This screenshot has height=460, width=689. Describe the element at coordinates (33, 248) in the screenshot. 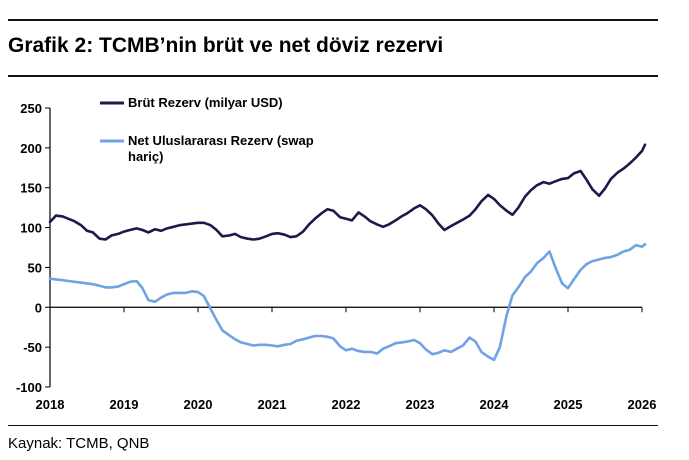

I see `y-axis: 250 200 150 100 50 0 -50 -100` at that location.